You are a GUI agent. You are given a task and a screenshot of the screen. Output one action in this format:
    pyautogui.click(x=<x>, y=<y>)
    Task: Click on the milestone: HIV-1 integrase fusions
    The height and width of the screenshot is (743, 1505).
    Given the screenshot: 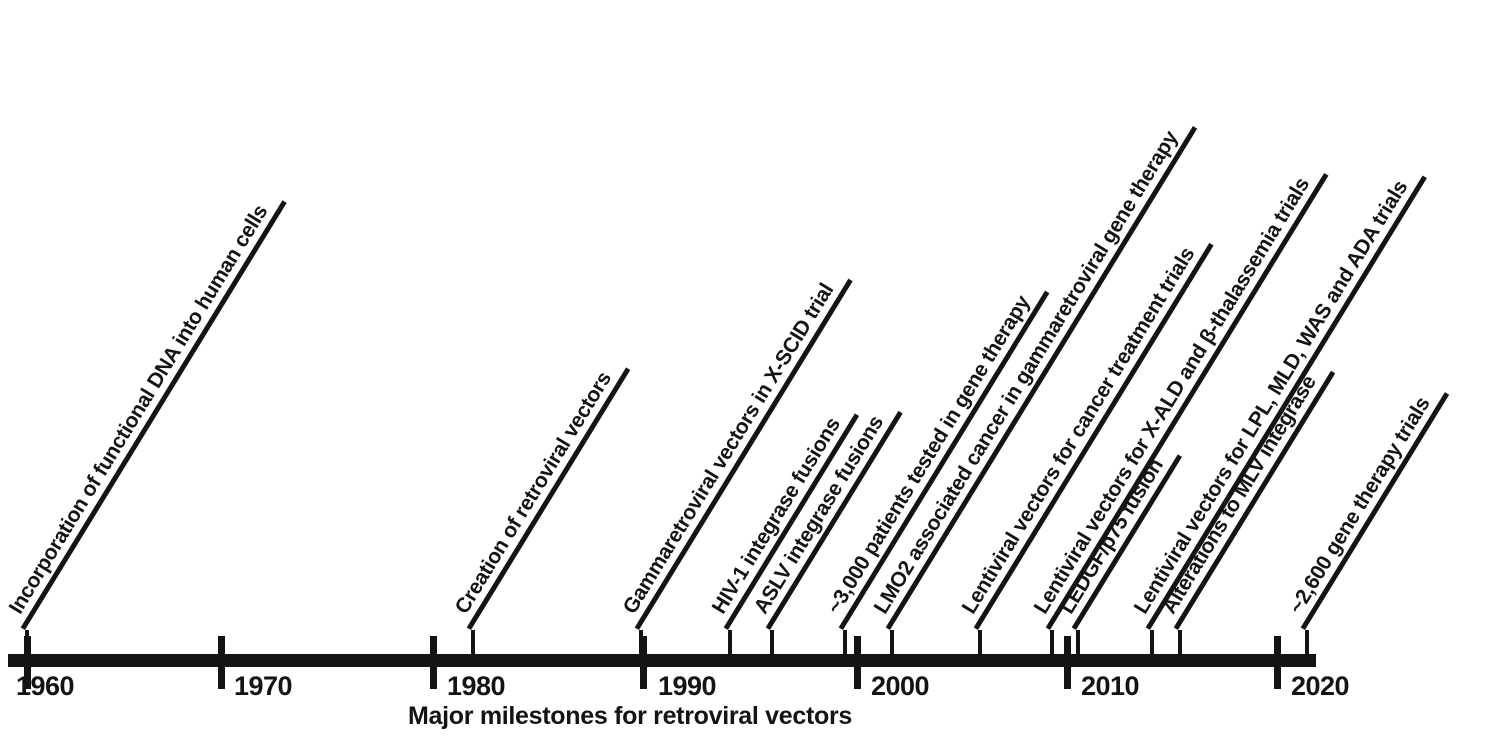 What is the action you would take?
    pyautogui.click(x=781, y=528)
    